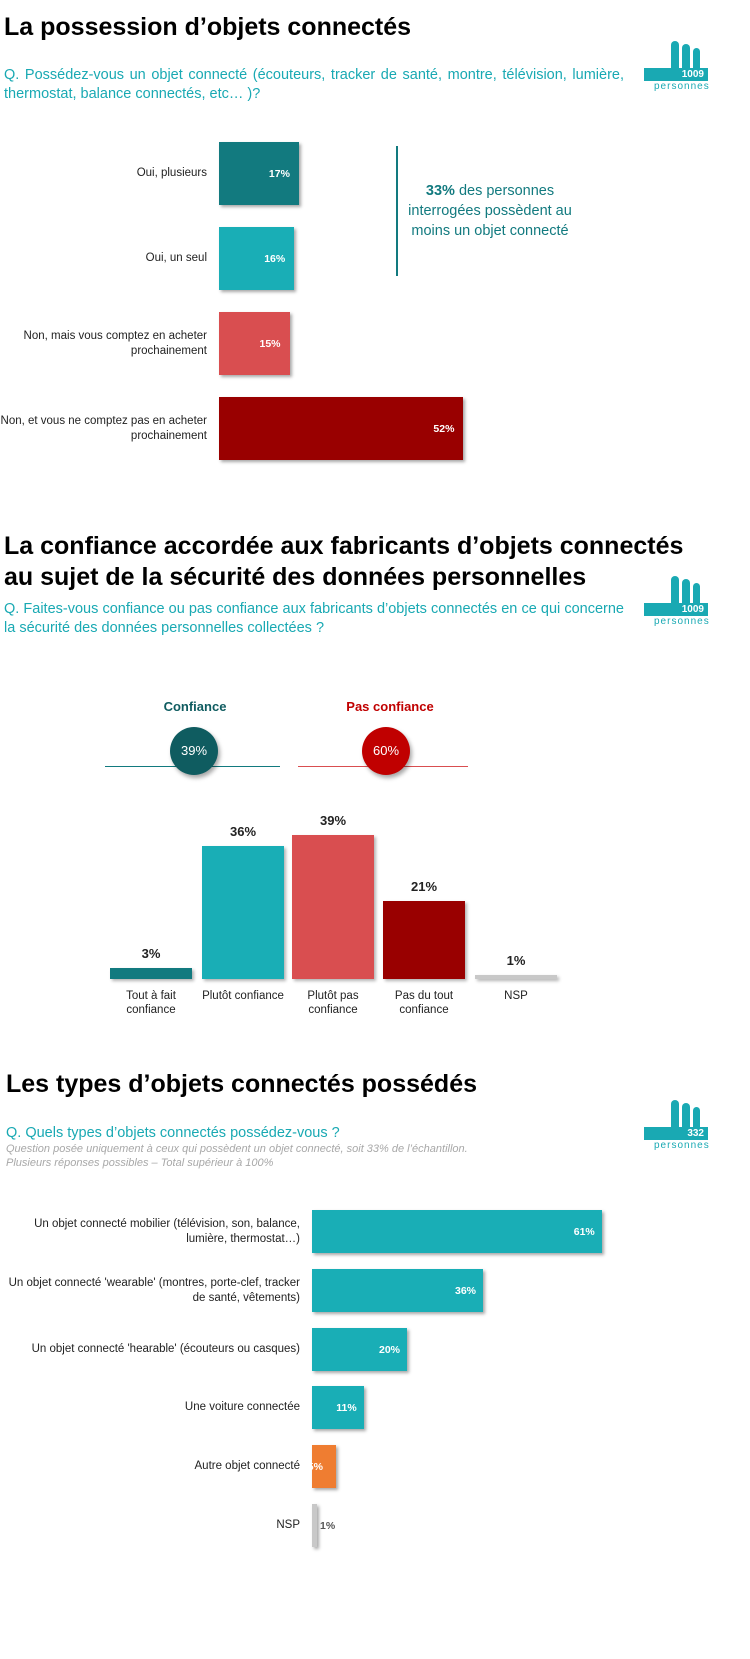 The image size is (750, 1659). Describe the element at coordinates (346, 1407) in the screenshot. I see `bar-value-label: 11%` at that location.